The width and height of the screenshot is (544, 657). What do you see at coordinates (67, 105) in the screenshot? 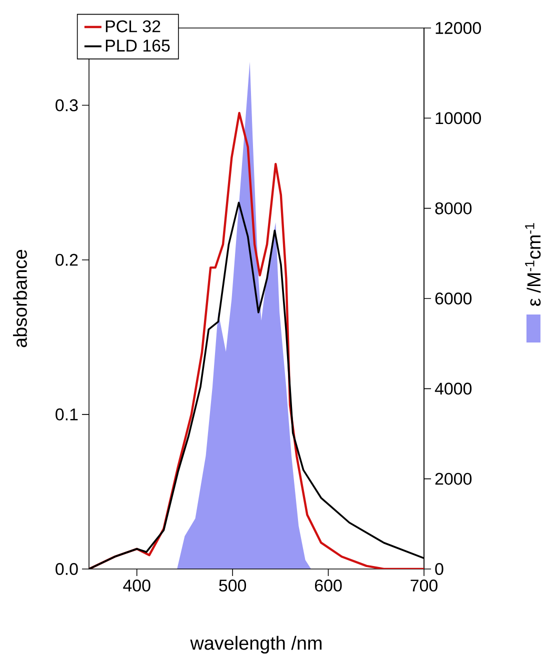
I see `y-tick-label: 0.3` at bounding box center [67, 105].